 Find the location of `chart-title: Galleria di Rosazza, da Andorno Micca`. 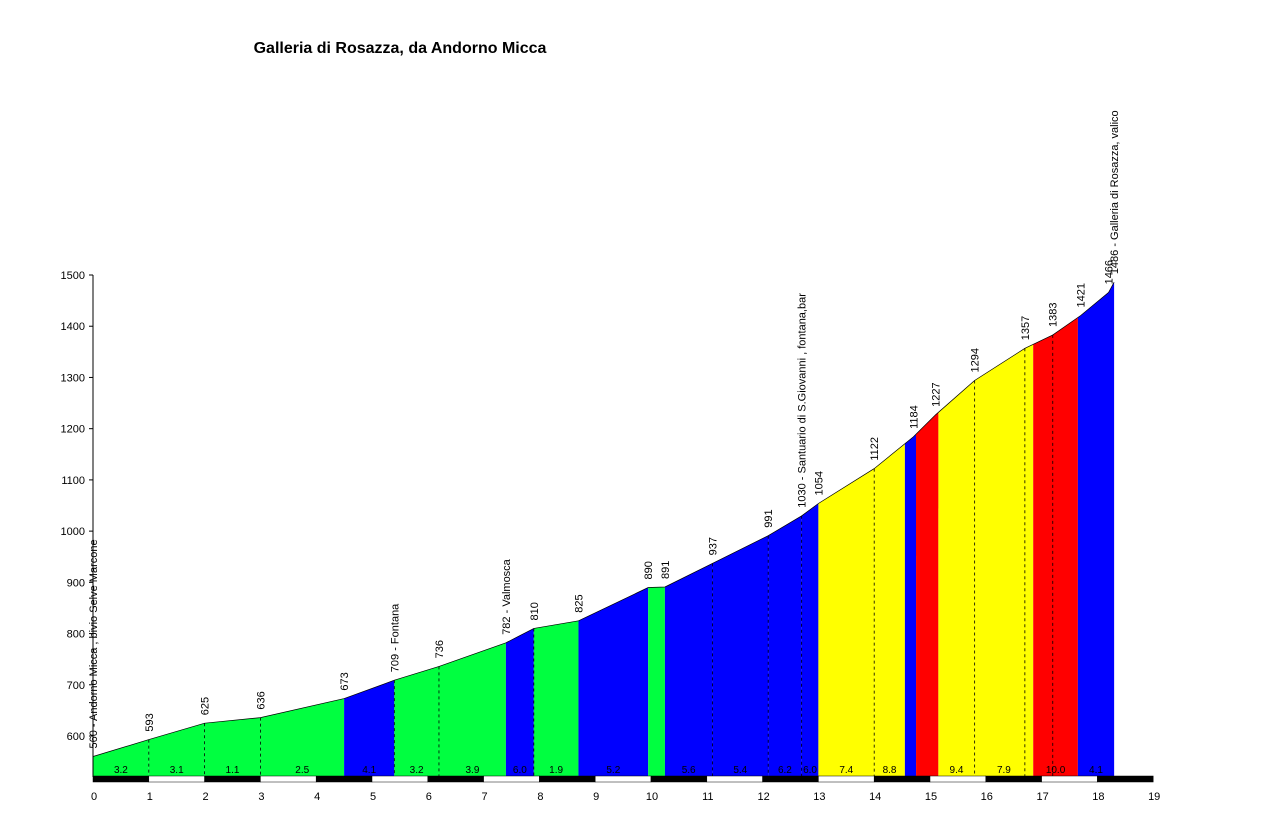

chart-title: Galleria di Rosazza, da Andorno Micca is located at coordinates (400, 48).